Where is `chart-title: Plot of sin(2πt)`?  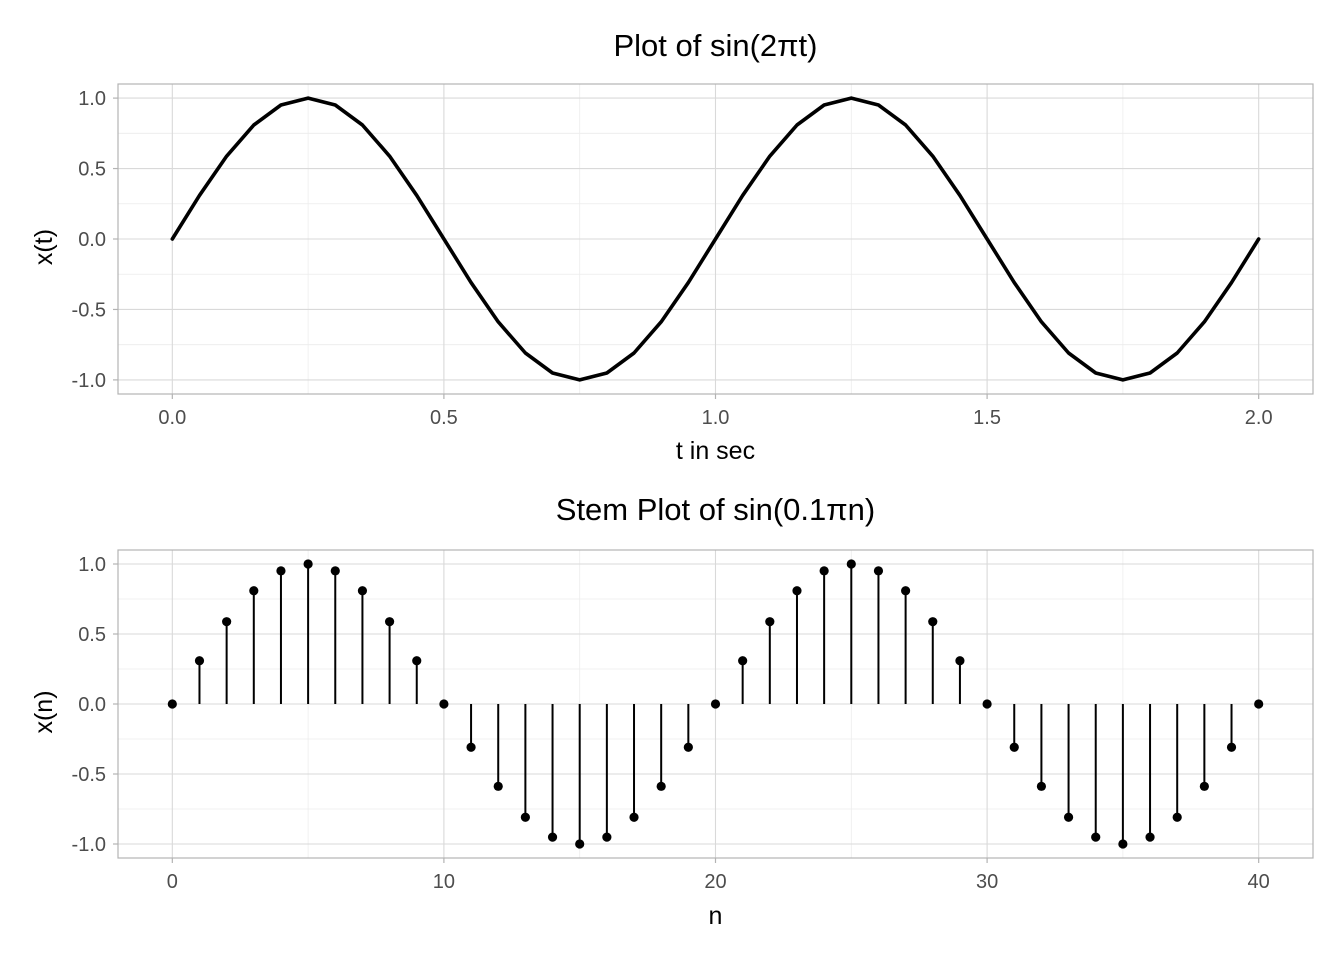 chart-title: Plot of sin(2πt) is located at coordinates (715, 45).